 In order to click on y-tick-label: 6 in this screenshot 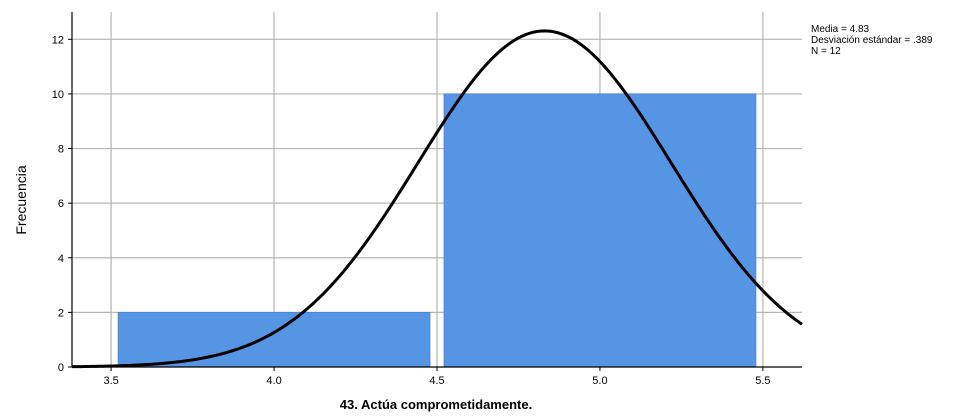, I will do `click(61, 204)`.